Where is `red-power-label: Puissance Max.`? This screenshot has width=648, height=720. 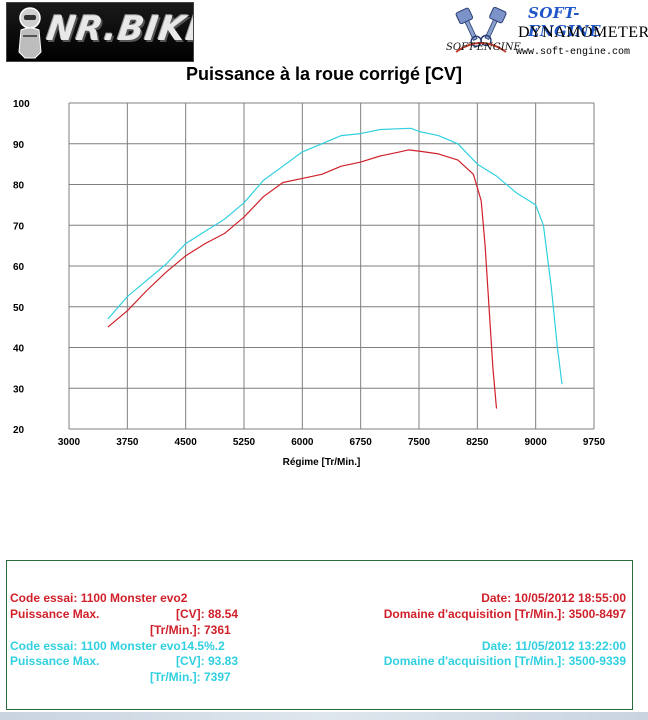
red-power-label: Puissance Max. is located at coordinates (55, 614).